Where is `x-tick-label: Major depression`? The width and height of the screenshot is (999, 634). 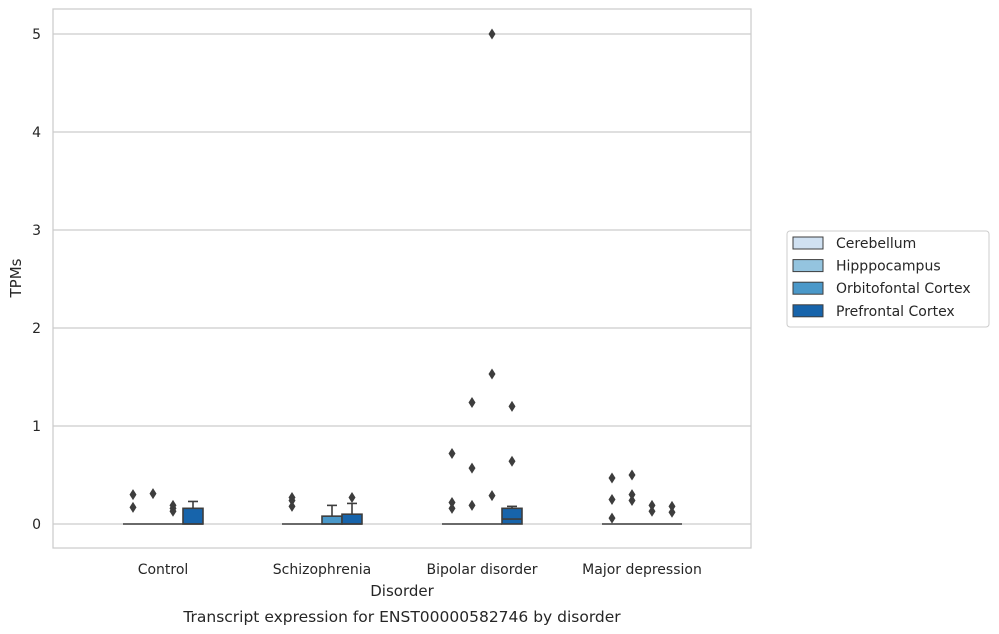
x-tick-label: Major depression is located at coordinates (642, 570).